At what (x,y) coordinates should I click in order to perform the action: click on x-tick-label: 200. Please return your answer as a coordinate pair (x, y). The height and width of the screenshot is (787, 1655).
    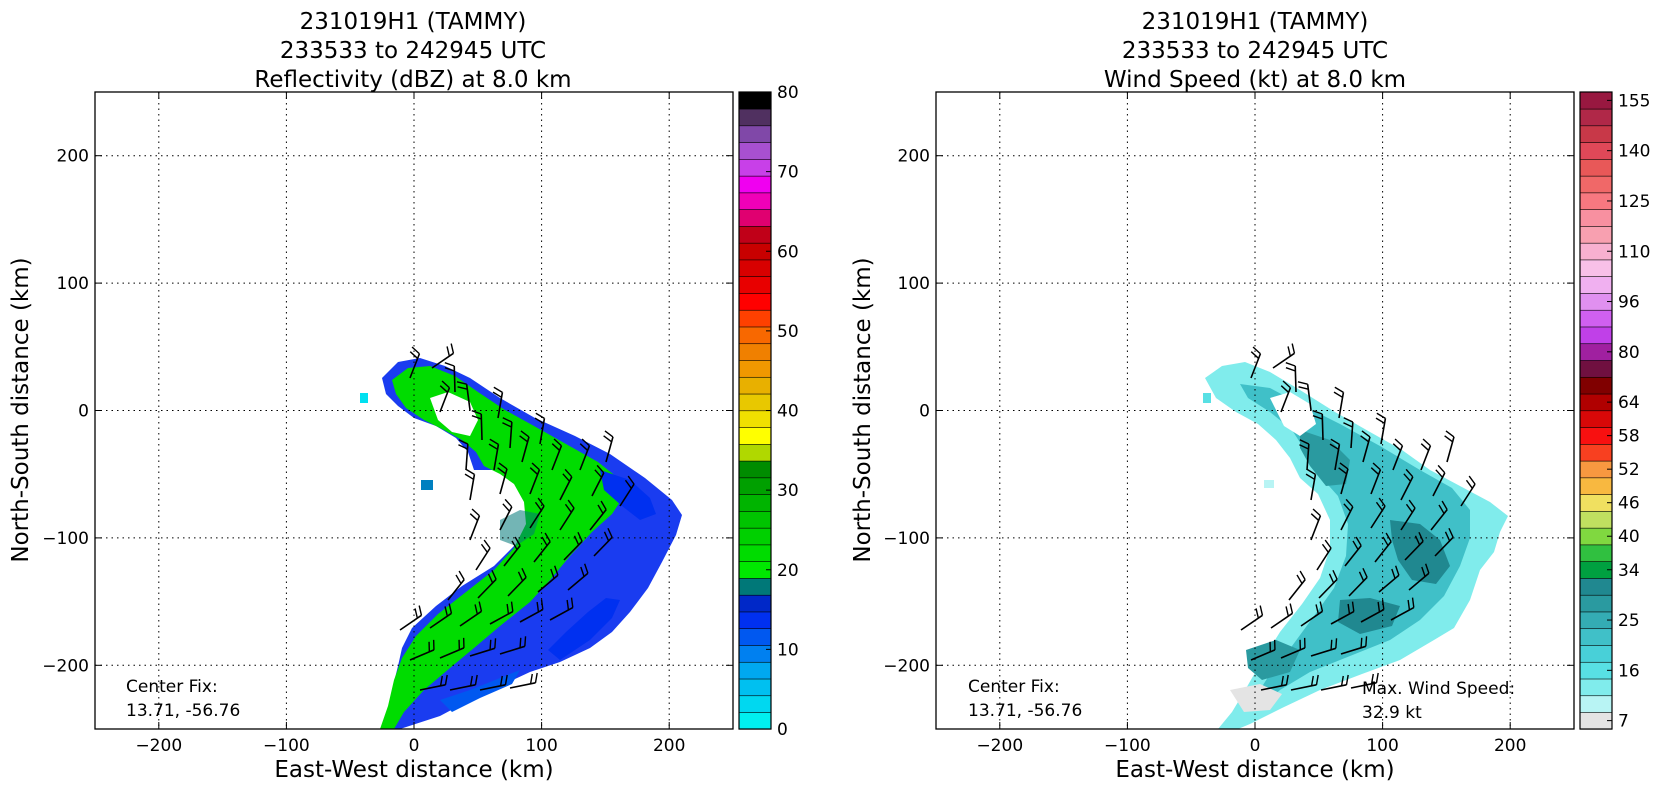
    Looking at the image, I should click on (669, 746).